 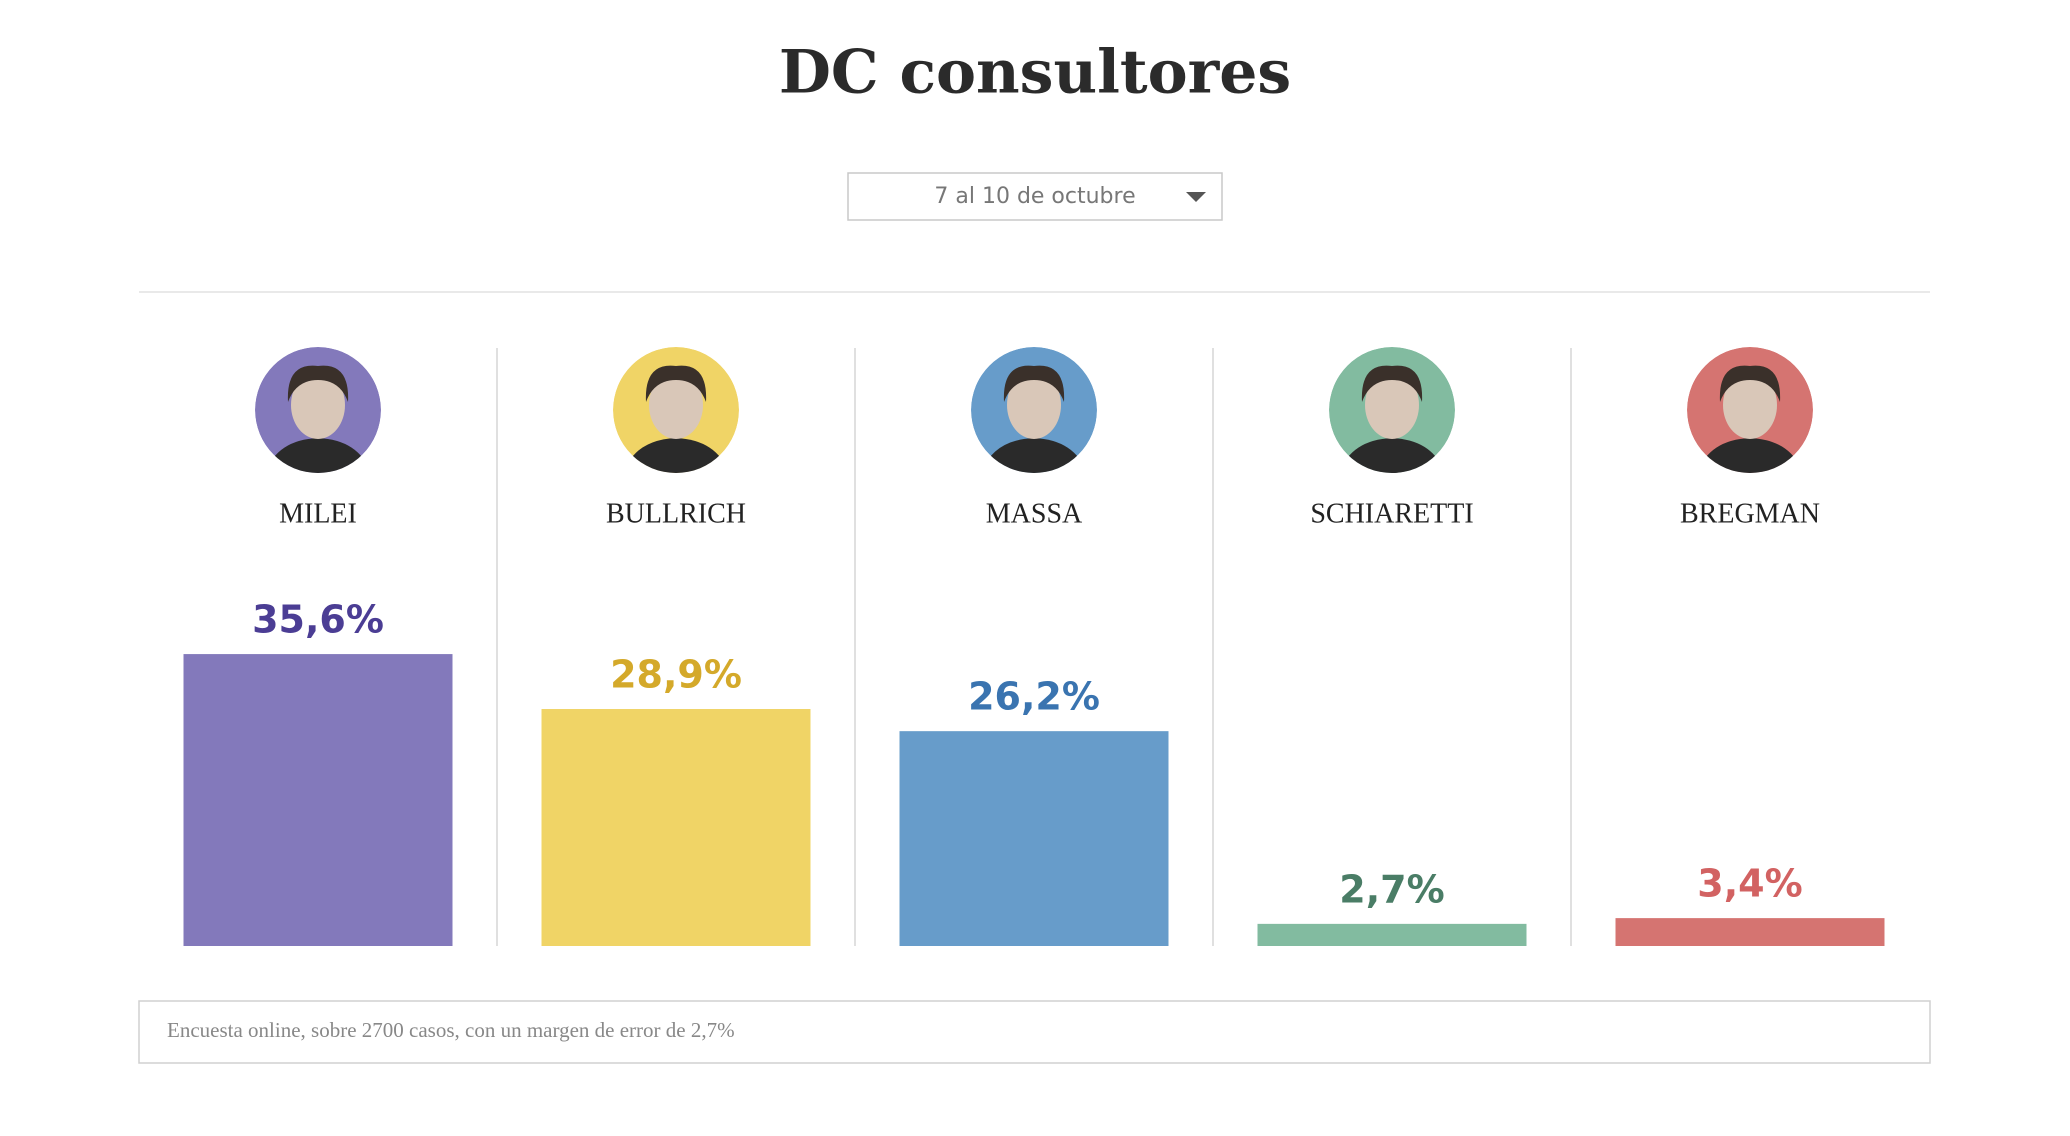 I want to click on chart-title: DC consultores, so click(x=1035, y=73).